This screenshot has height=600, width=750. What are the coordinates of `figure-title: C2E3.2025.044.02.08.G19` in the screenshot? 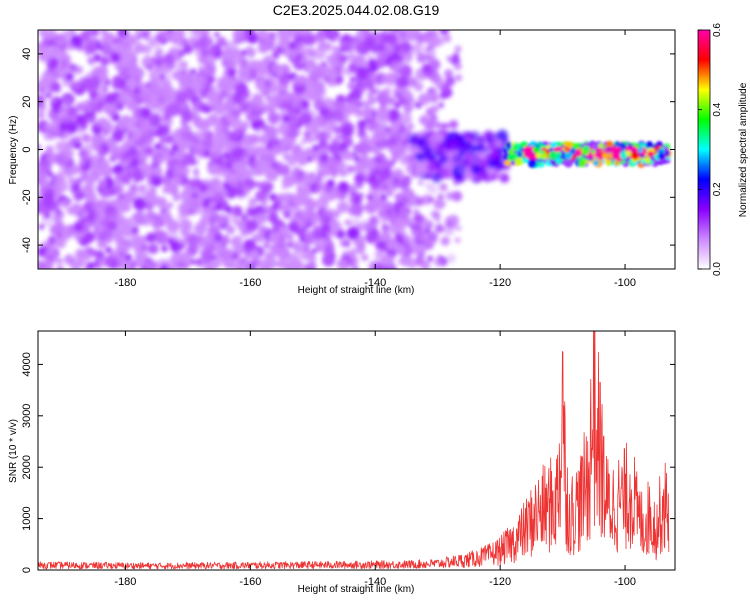 It's located at (356, 10).